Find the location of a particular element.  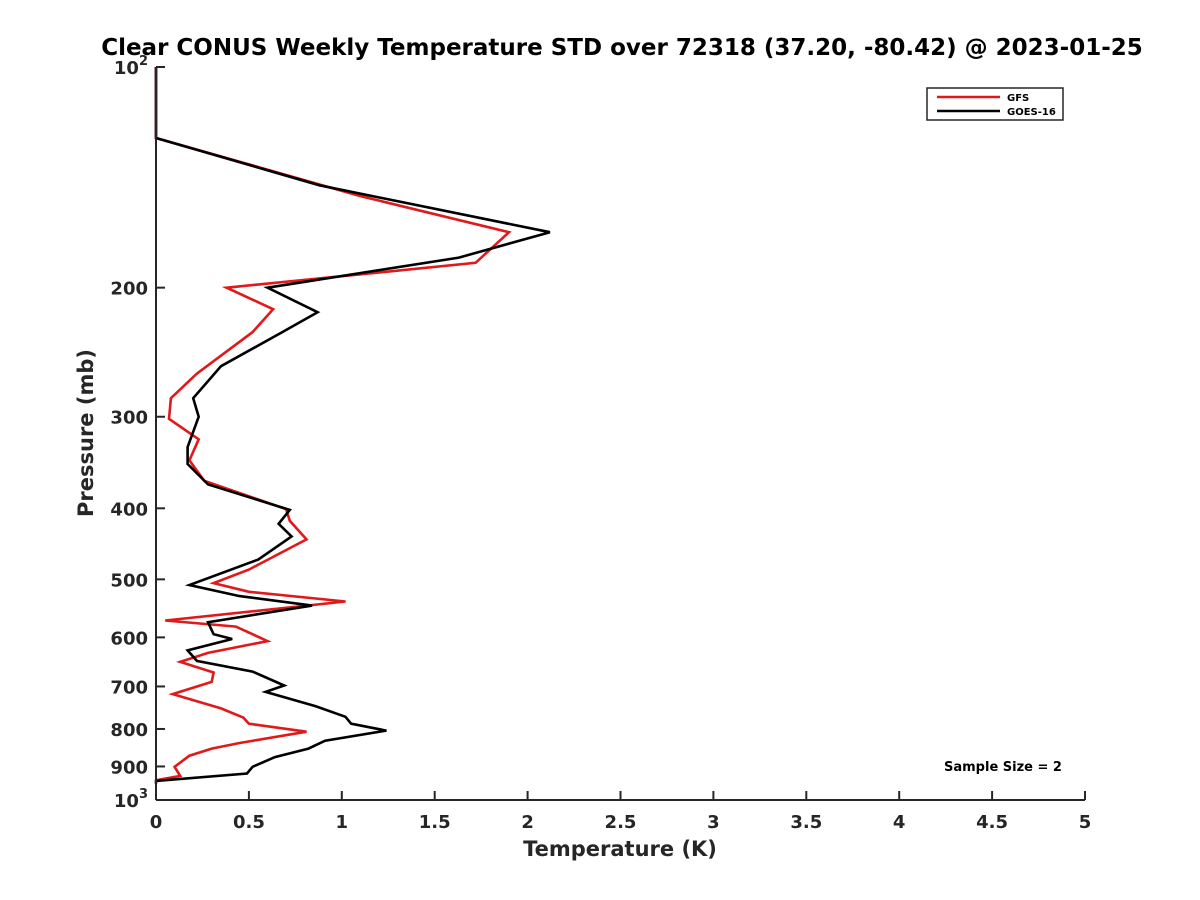

y-tick-label-base: 200 is located at coordinates (129, 289).